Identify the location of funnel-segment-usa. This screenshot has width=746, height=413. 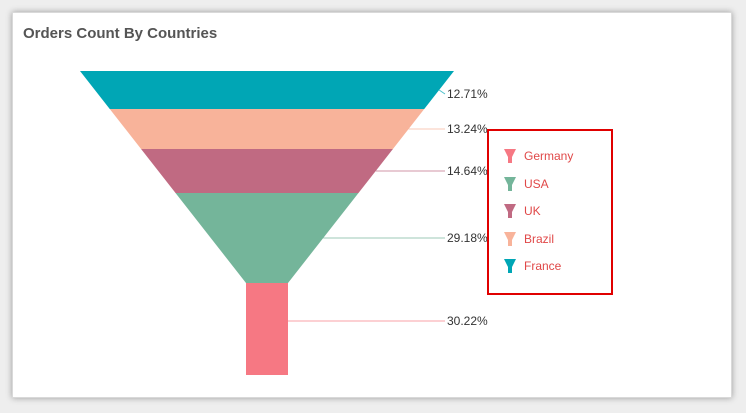
(267, 238).